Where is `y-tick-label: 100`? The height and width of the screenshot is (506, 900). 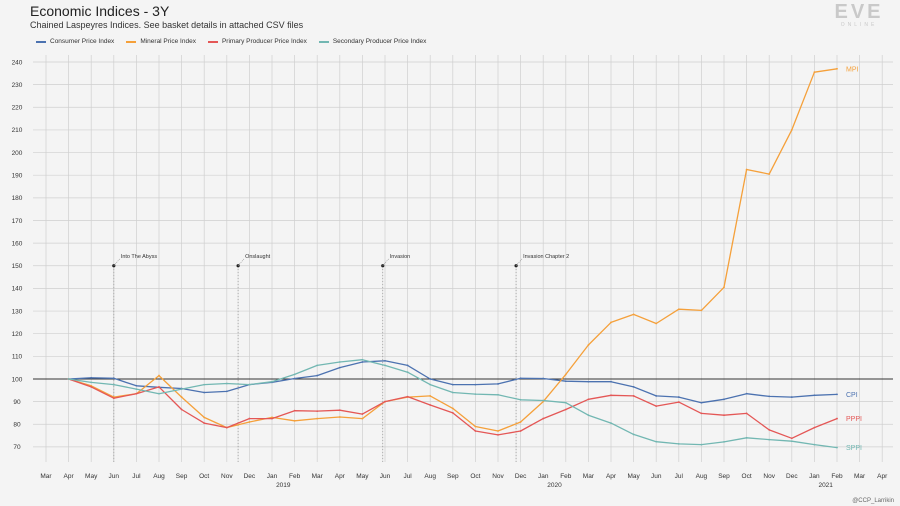 y-tick-label: 100 is located at coordinates (17, 379).